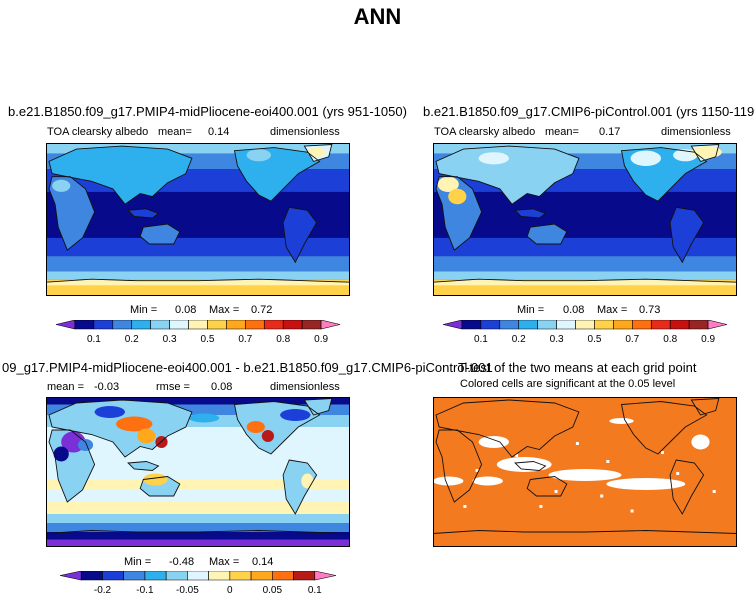 The image size is (755, 598). What do you see at coordinates (186, 310) in the screenshot?
I see `panel1-min-value: 0.08` at bounding box center [186, 310].